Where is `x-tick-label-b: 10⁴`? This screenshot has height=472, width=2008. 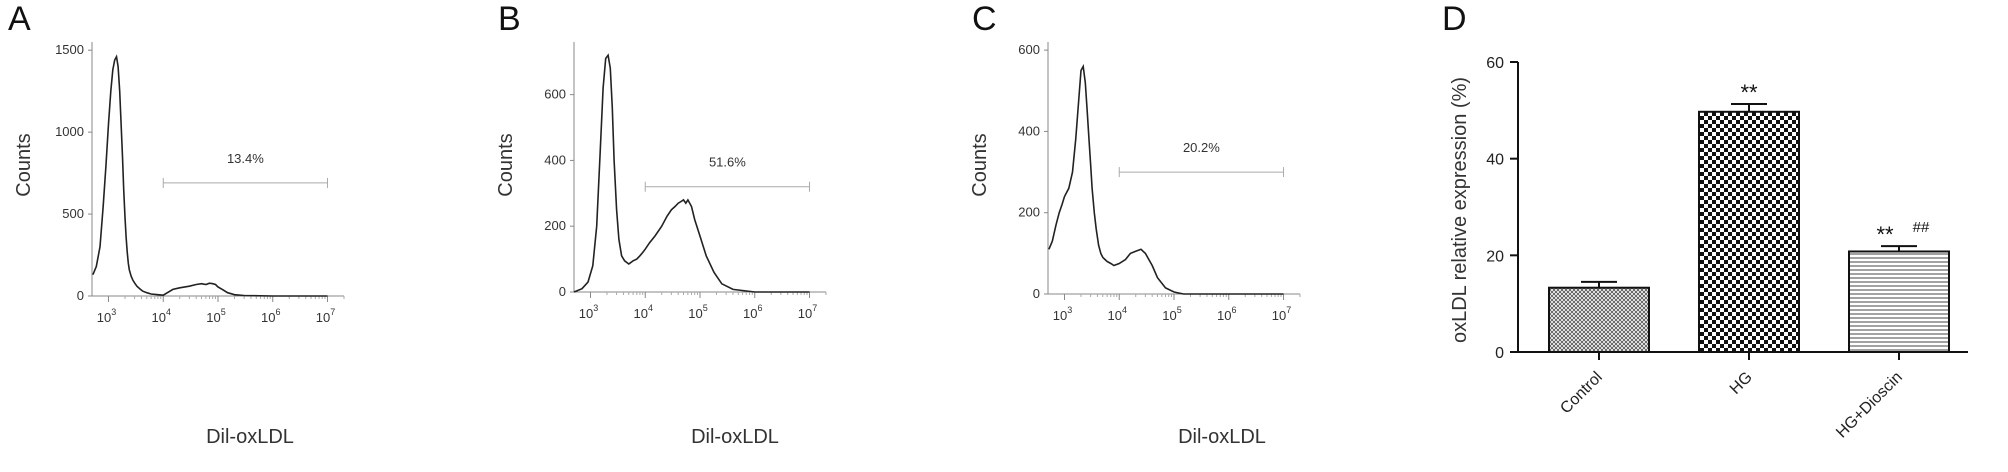 x-tick-label-b: 10⁴ is located at coordinates (642, 312).